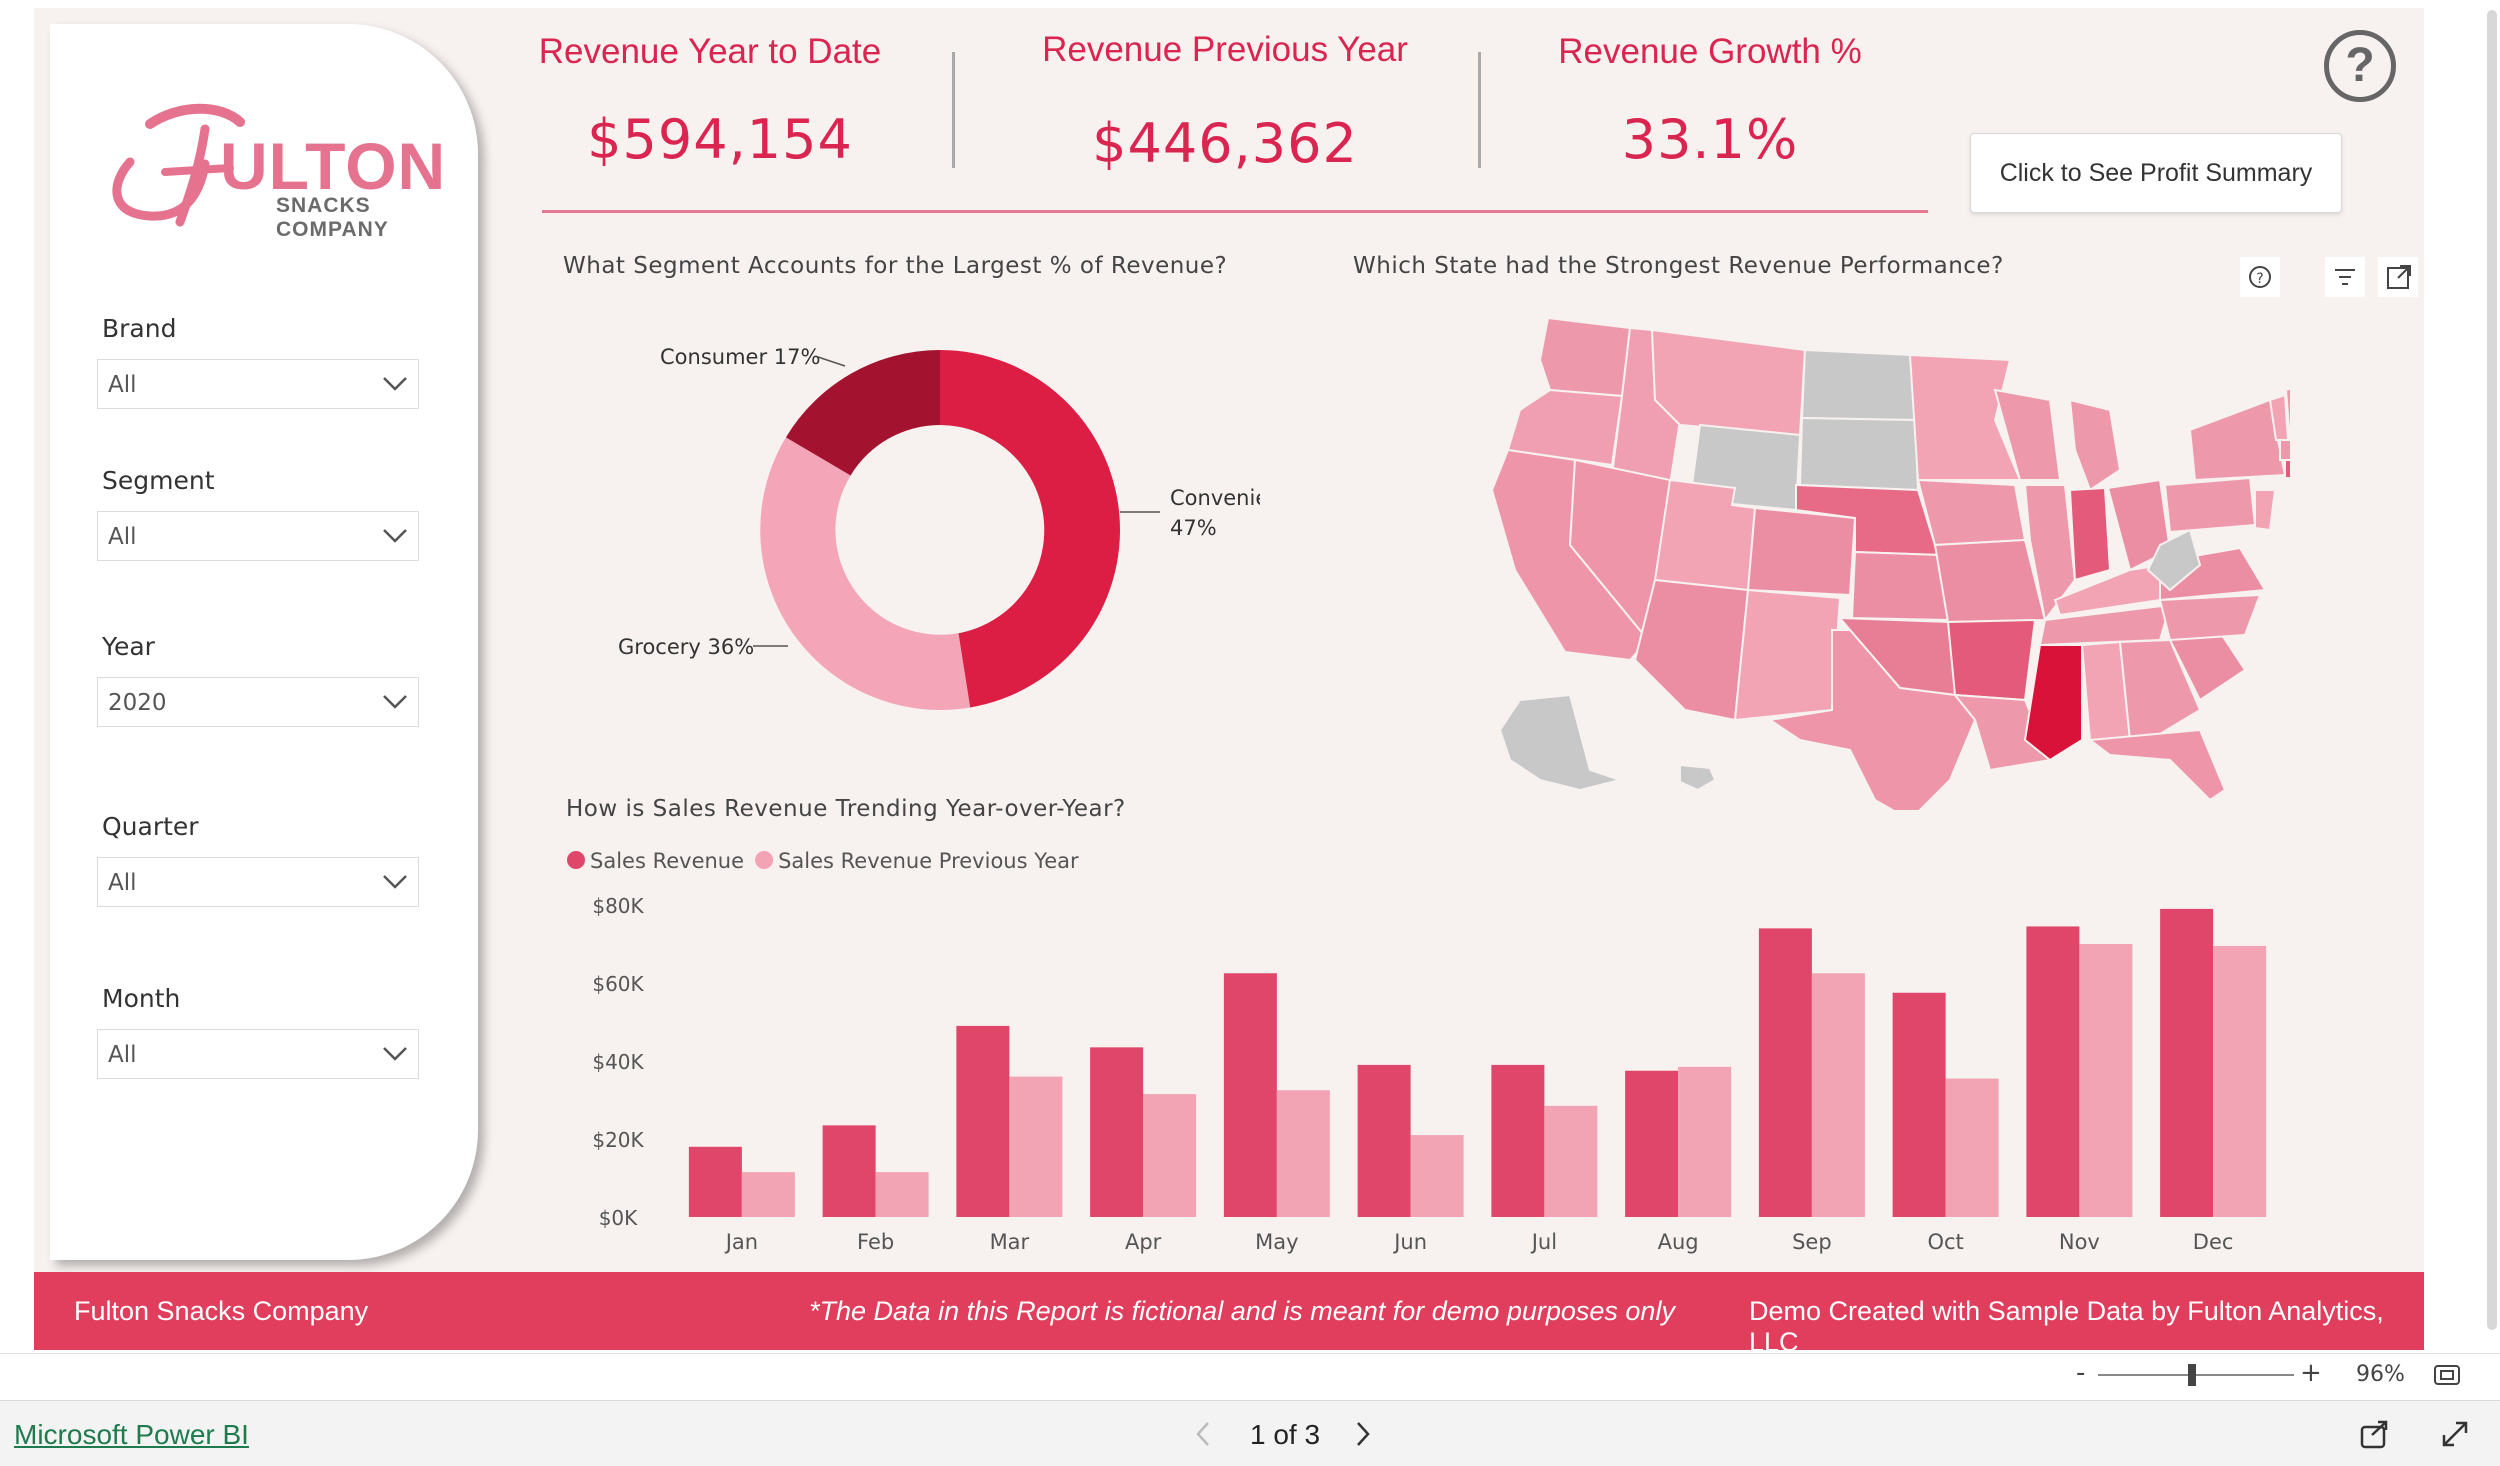  Describe the element at coordinates (2210, 617) in the screenshot. I see `state-north-carolina` at that location.